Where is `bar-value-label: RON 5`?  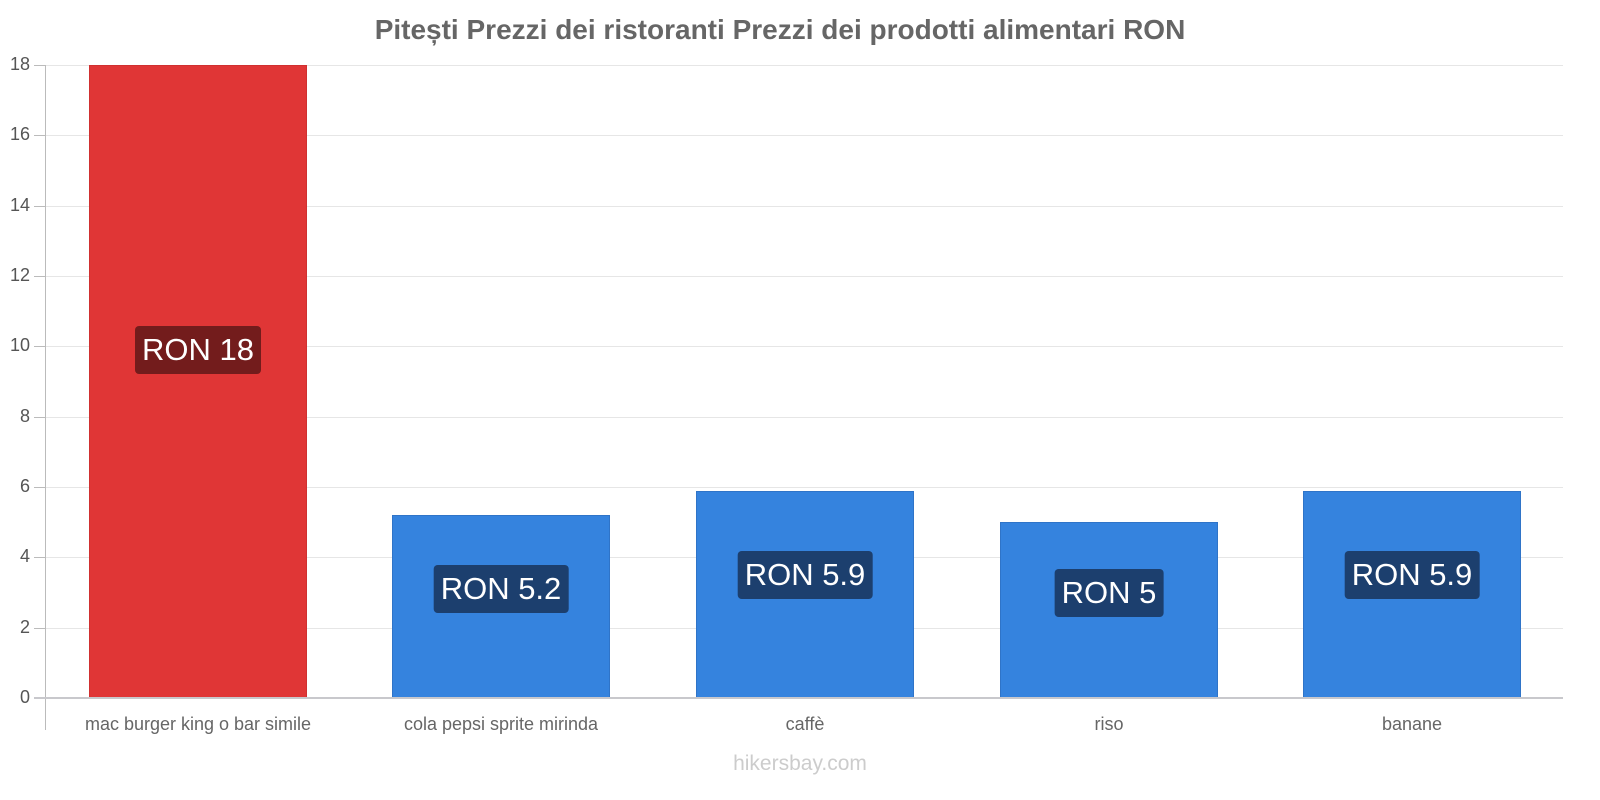
bar-value-label: RON 5 is located at coordinates (1109, 593).